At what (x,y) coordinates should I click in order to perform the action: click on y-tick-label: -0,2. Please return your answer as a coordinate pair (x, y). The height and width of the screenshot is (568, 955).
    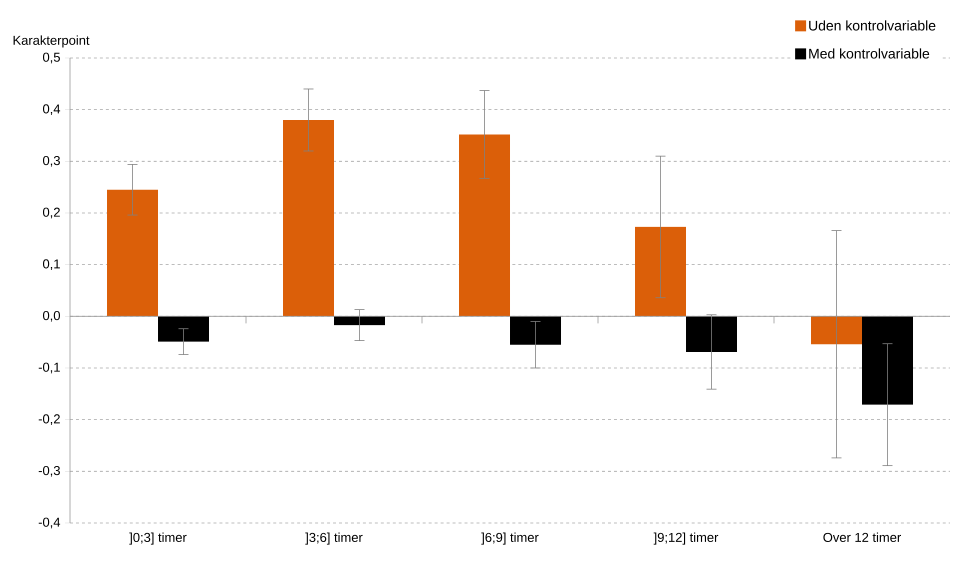
    Looking at the image, I should click on (49, 419).